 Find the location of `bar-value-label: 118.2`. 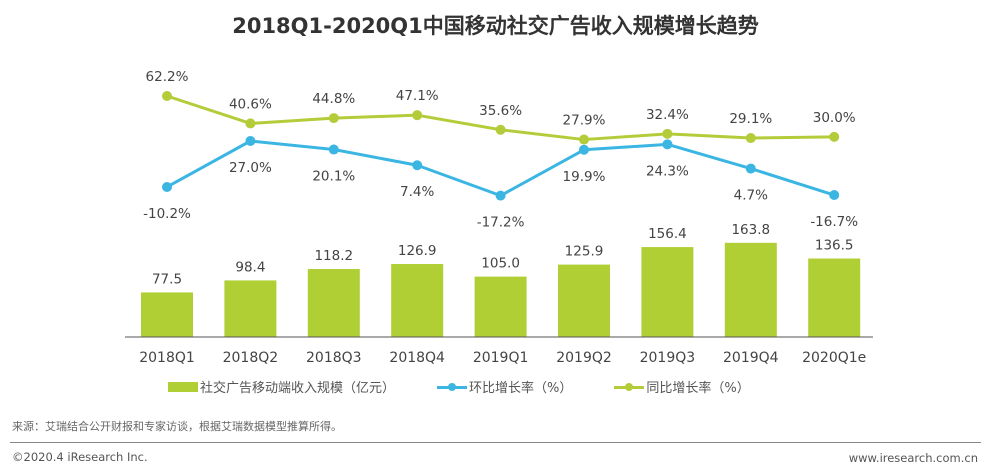

bar-value-label: 118.2 is located at coordinates (333, 256).